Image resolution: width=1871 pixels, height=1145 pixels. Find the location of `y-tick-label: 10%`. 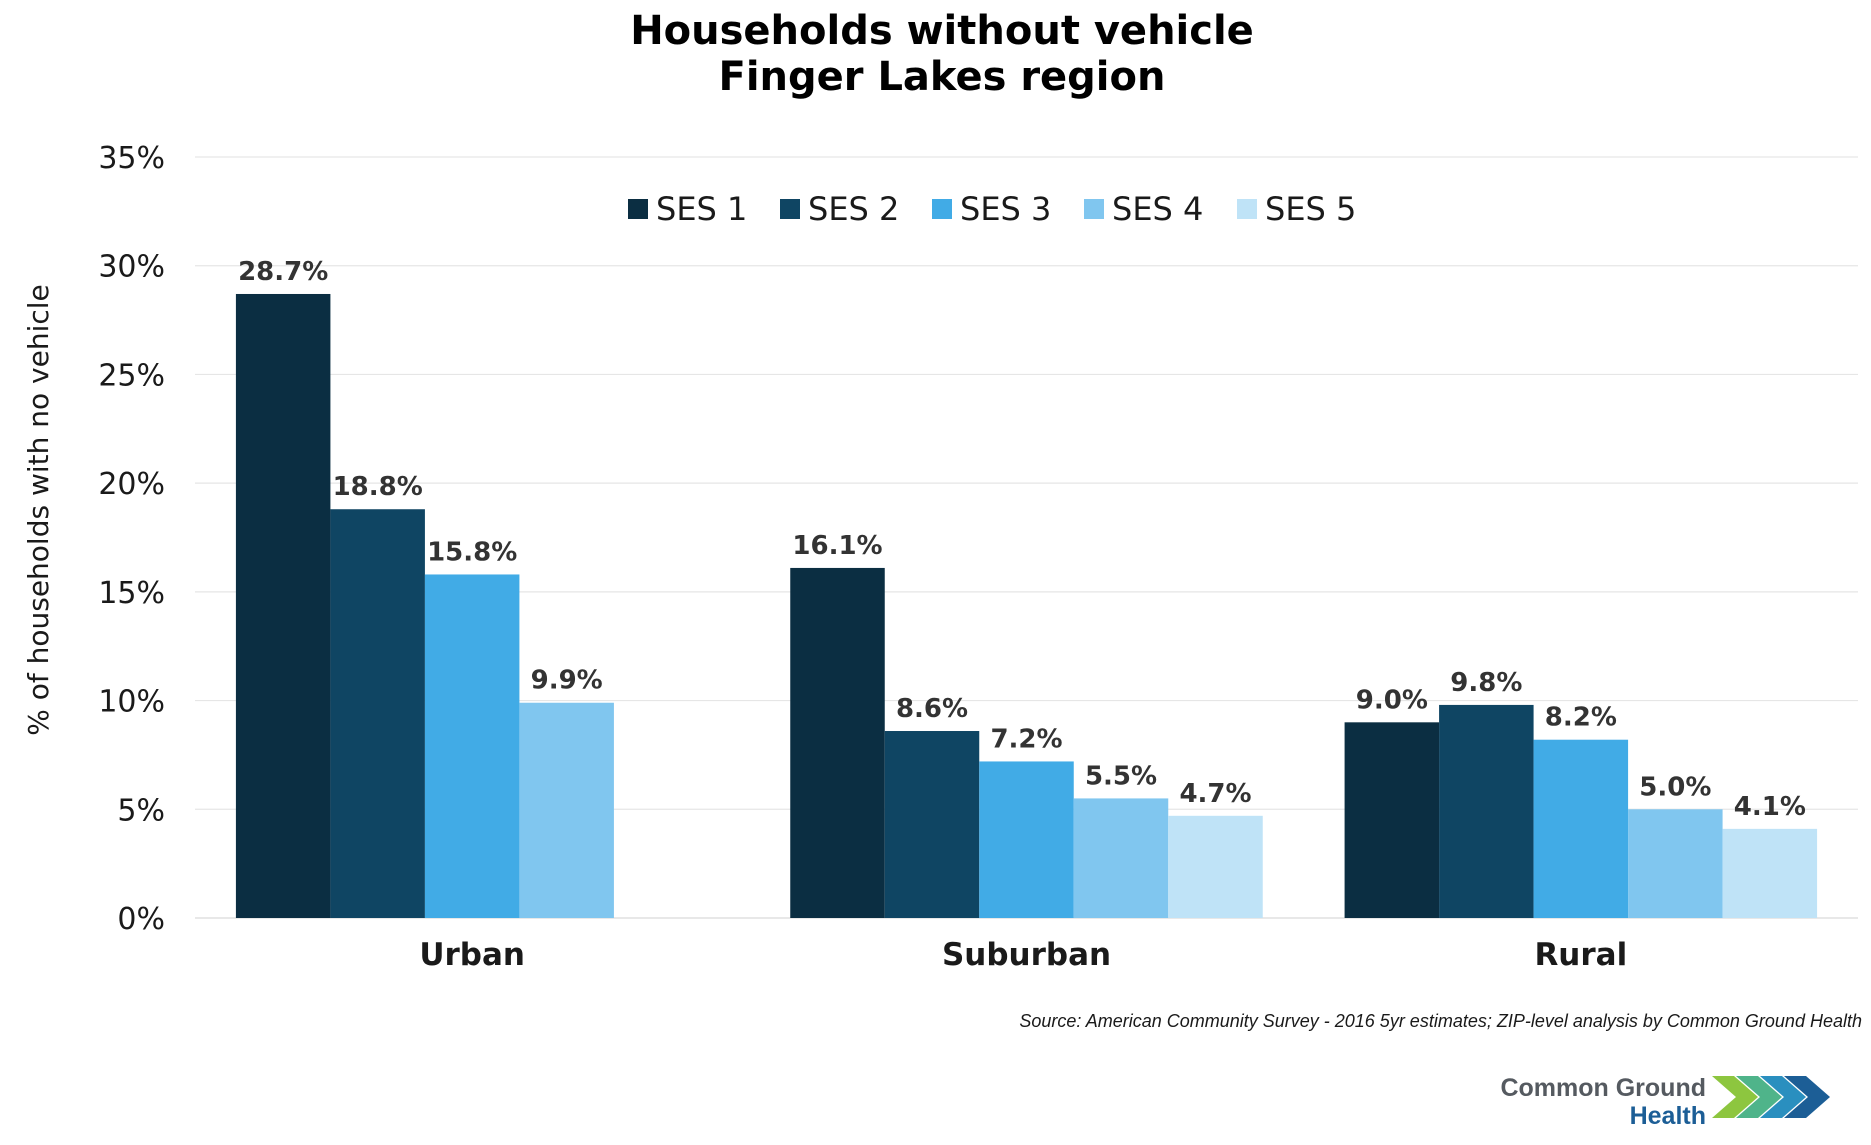

y-tick-label: 10% is located at coordinates (131, 702).